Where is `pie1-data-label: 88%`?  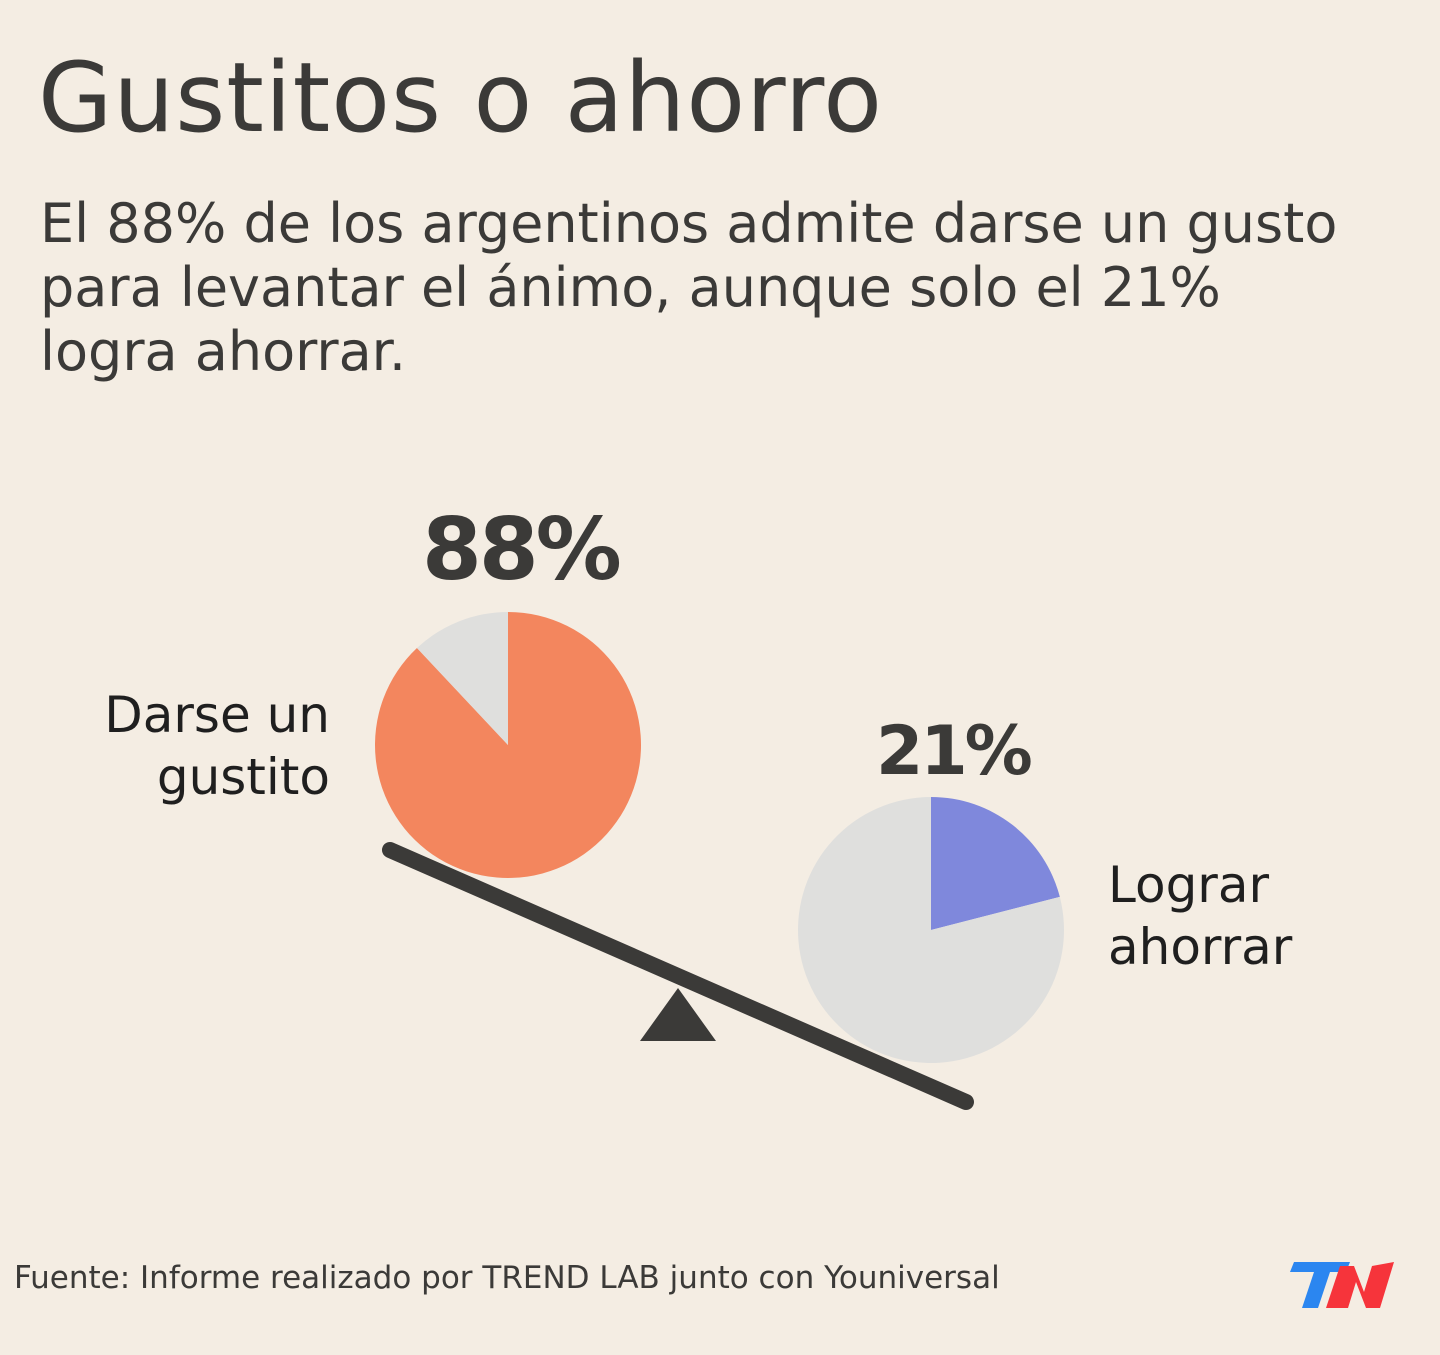 pie1-data-label: 88% is located at coordinates (522, 550).